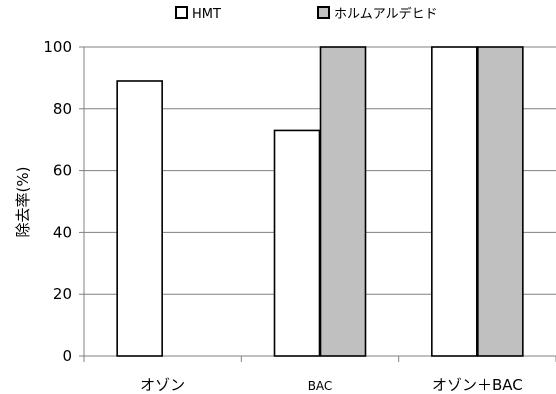  I want to click on x-category-label: オゾン＋BAC, so click(477, 385).